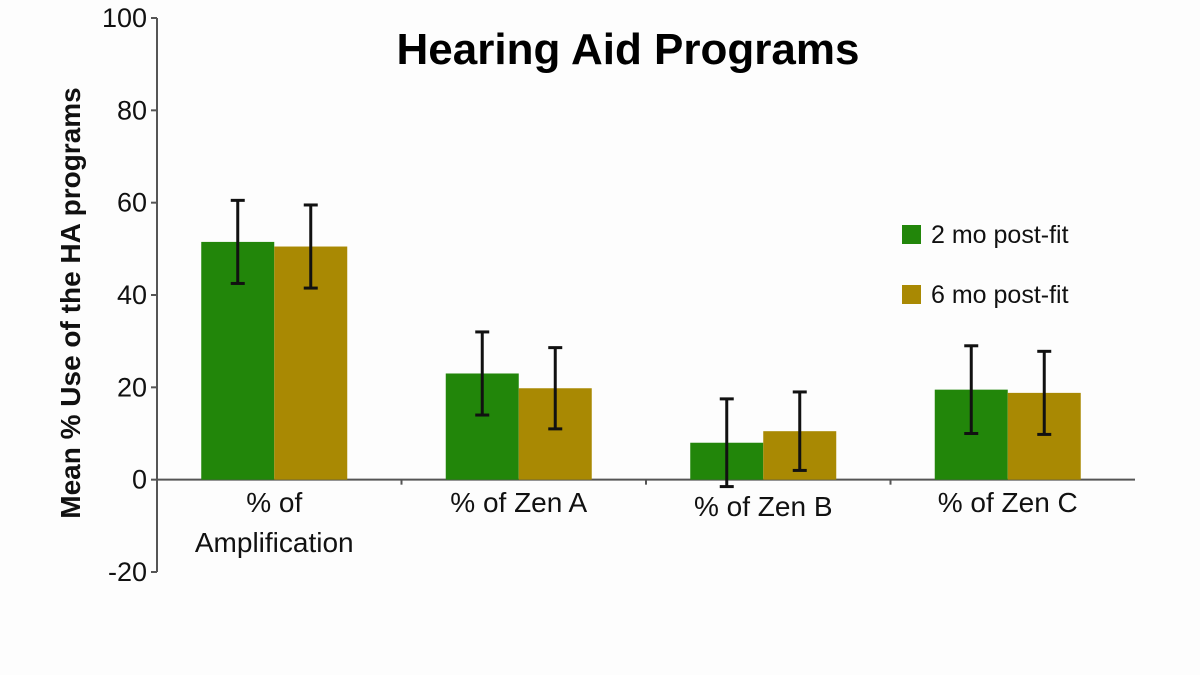  What do you see at coordinates (132, 203) in the screenshot?
I see `y-tick-label: 60` at bounding box center [132, 203].